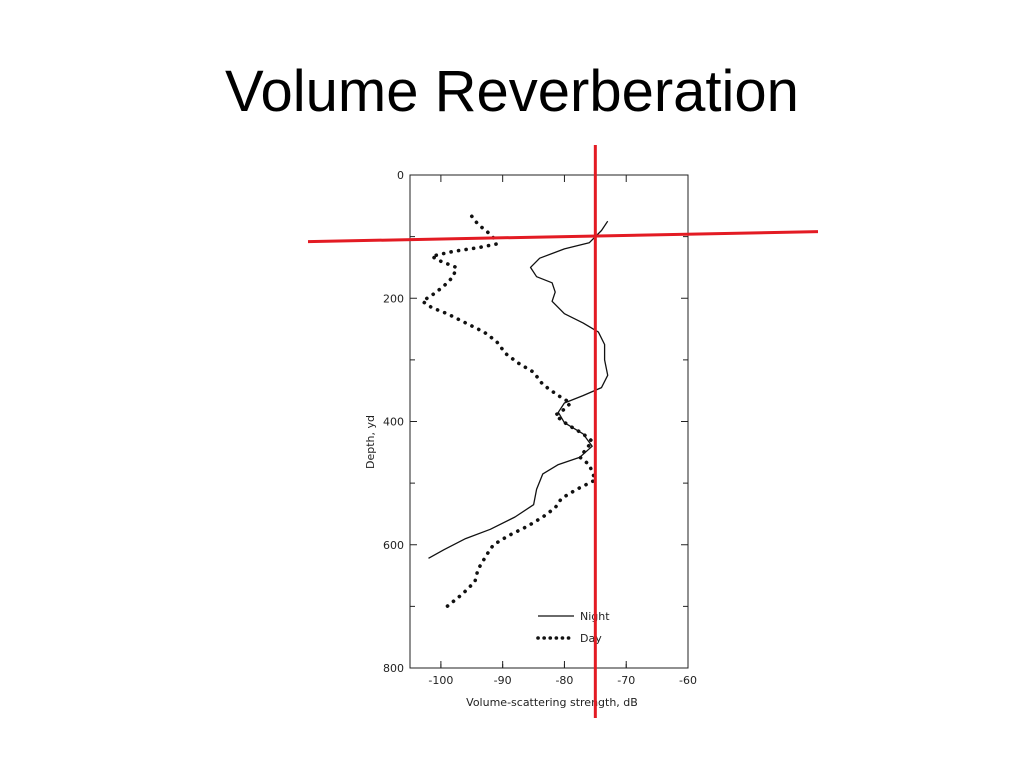  Describe the element at coordinates (552, 702) in the screenshot. I see `x-axis-title: Volume-scattering strength, dB` at that location.